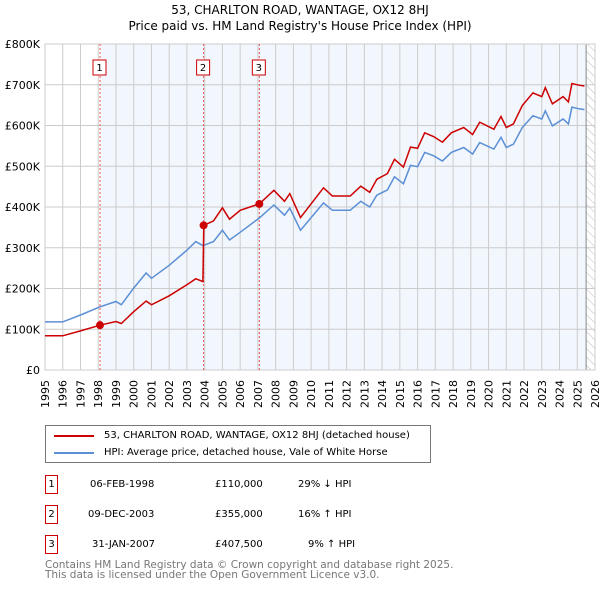 This screenshot has width=600, height=590. Describe the element at coordinates (80, 394) in the screenshot. I see `x-tick-label: 1997` at that location.